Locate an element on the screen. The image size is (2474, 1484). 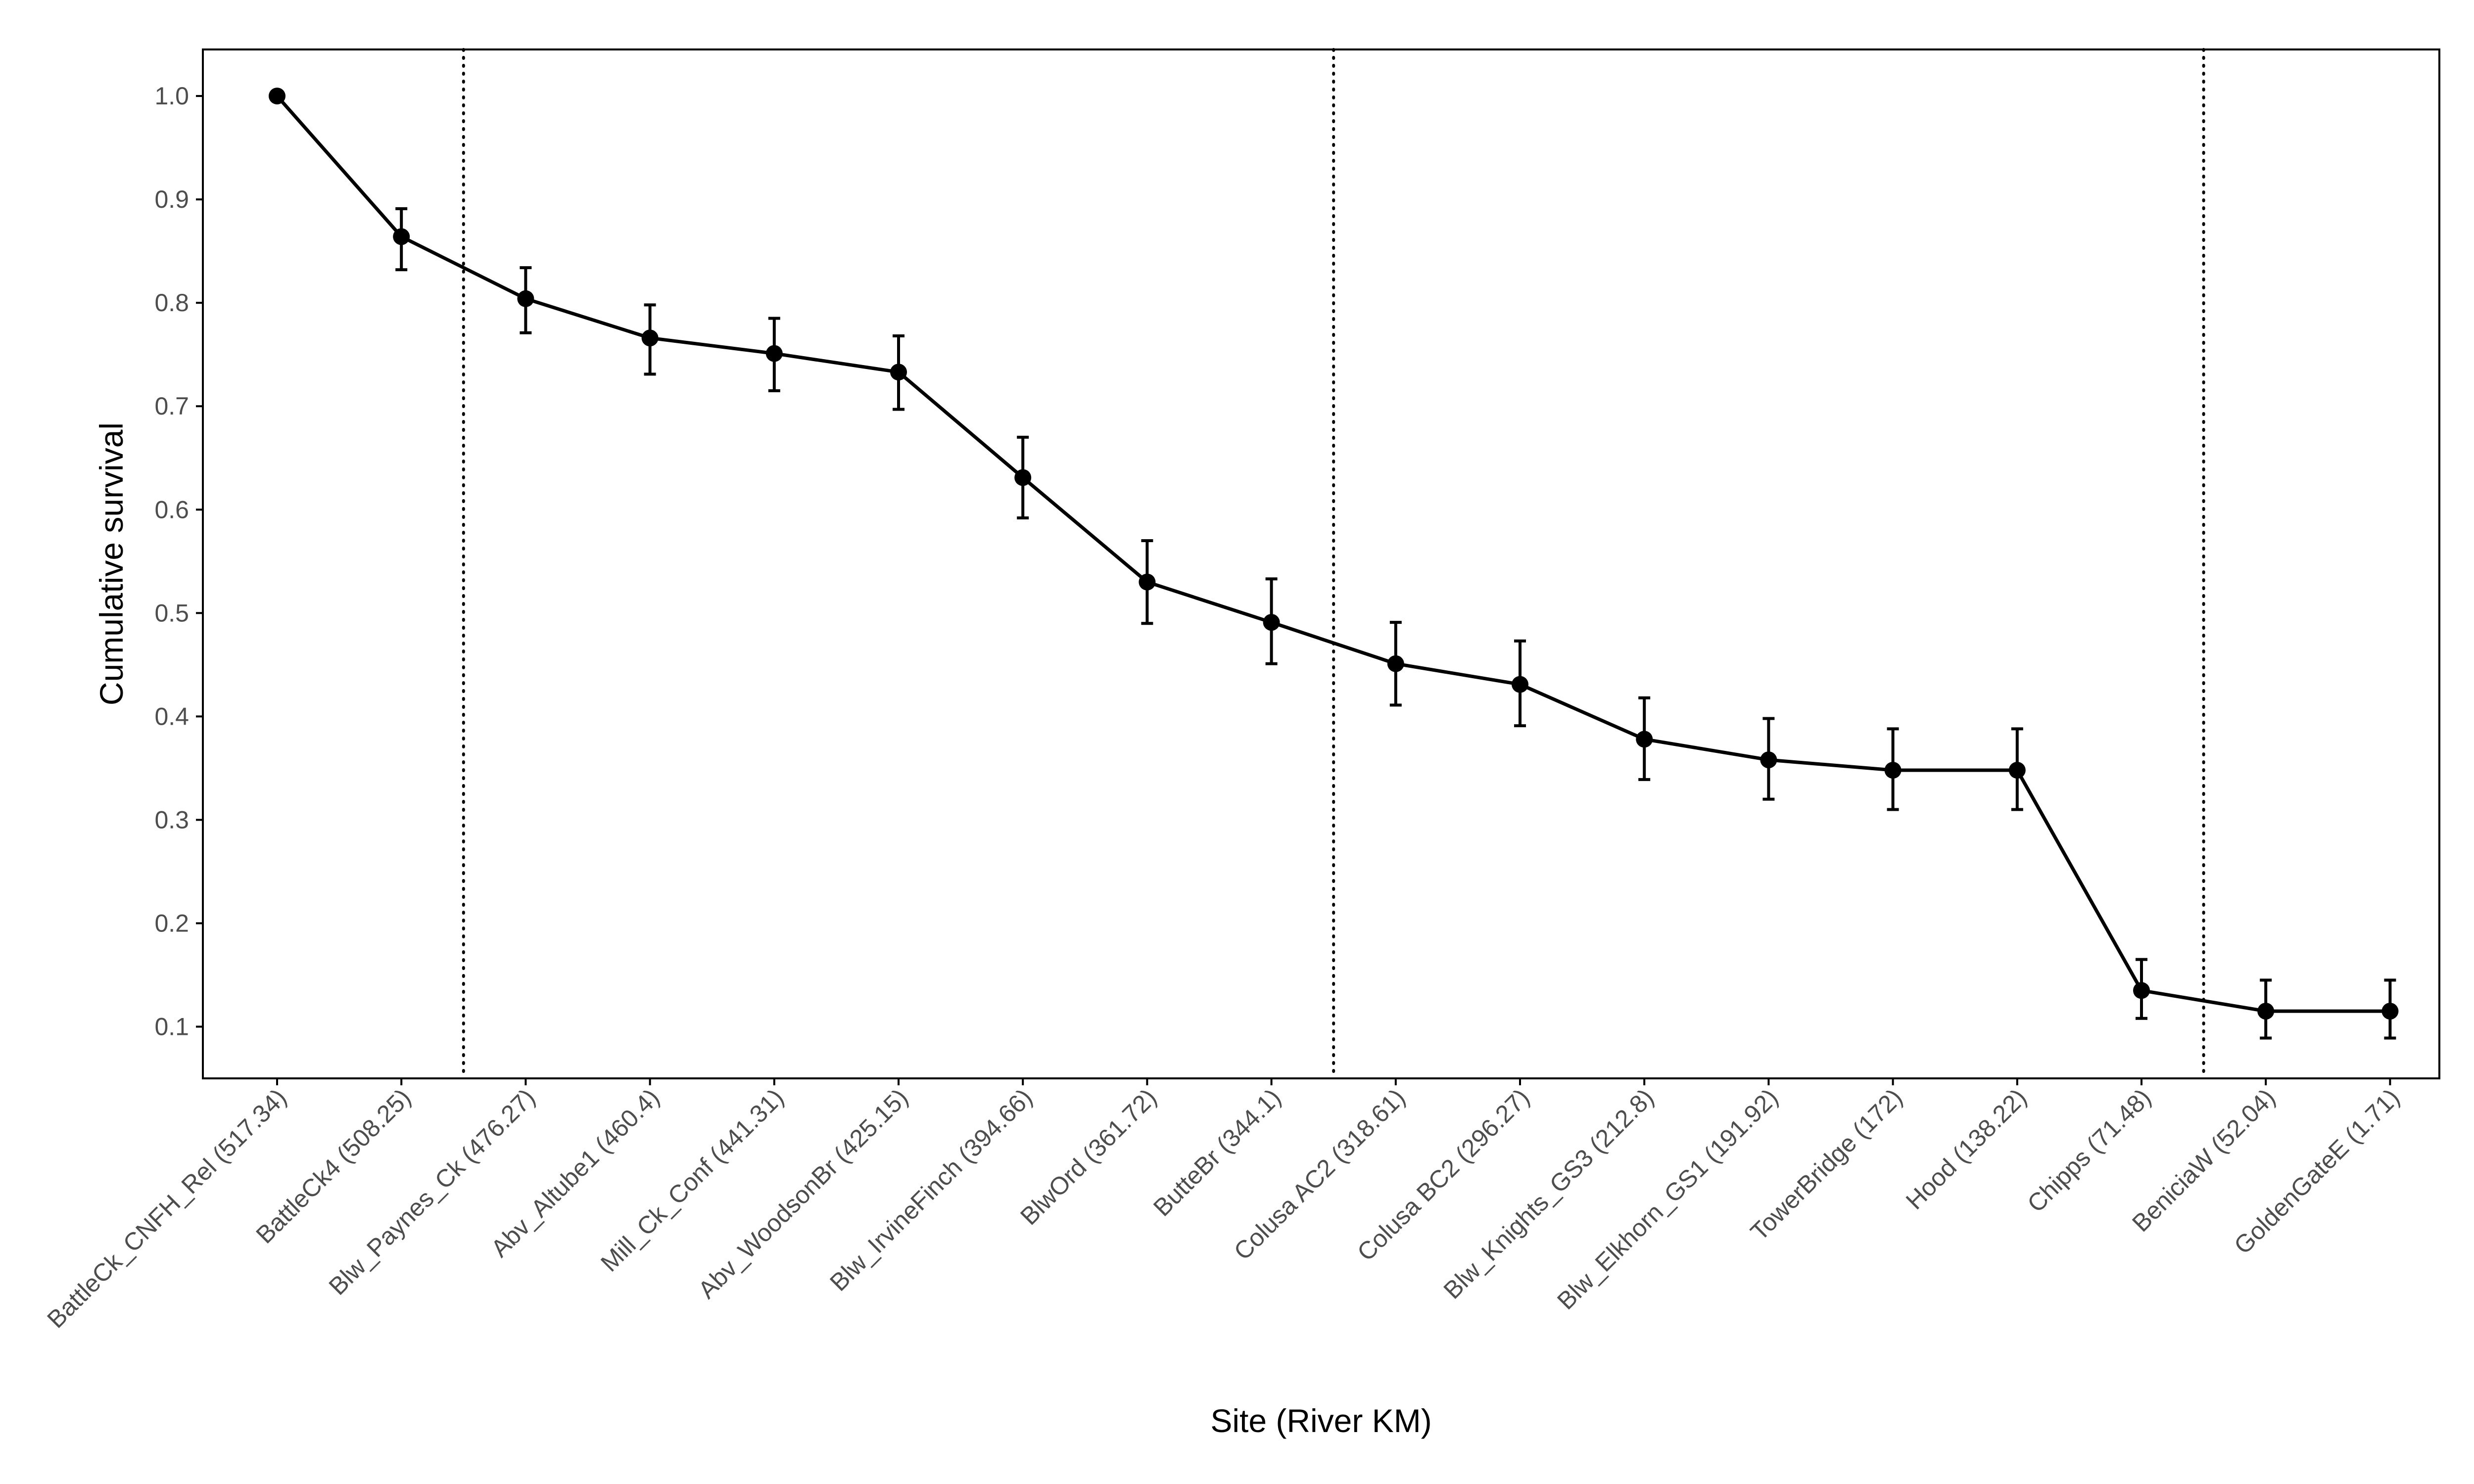
y-tick-label: 0.4 is located at coordinates (172, 716).